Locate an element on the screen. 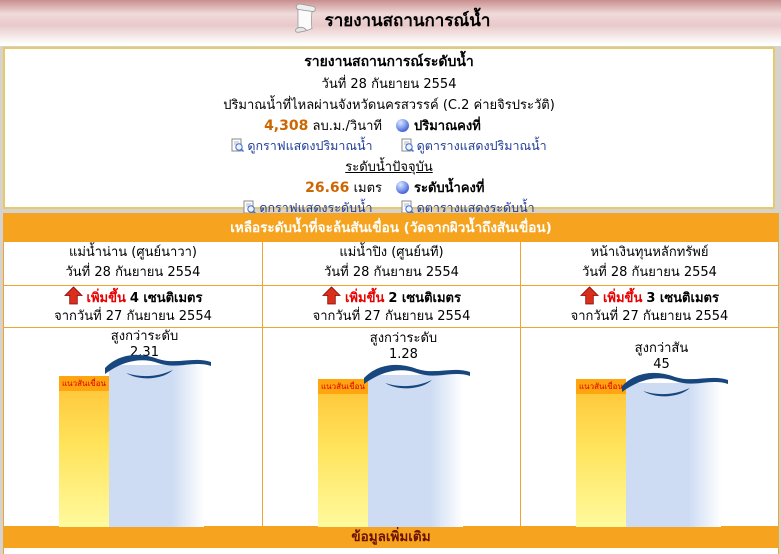  flow-table-link-label: ดูตารางแสดงปริมาณน้ำ is located at coordinates (481, 145).